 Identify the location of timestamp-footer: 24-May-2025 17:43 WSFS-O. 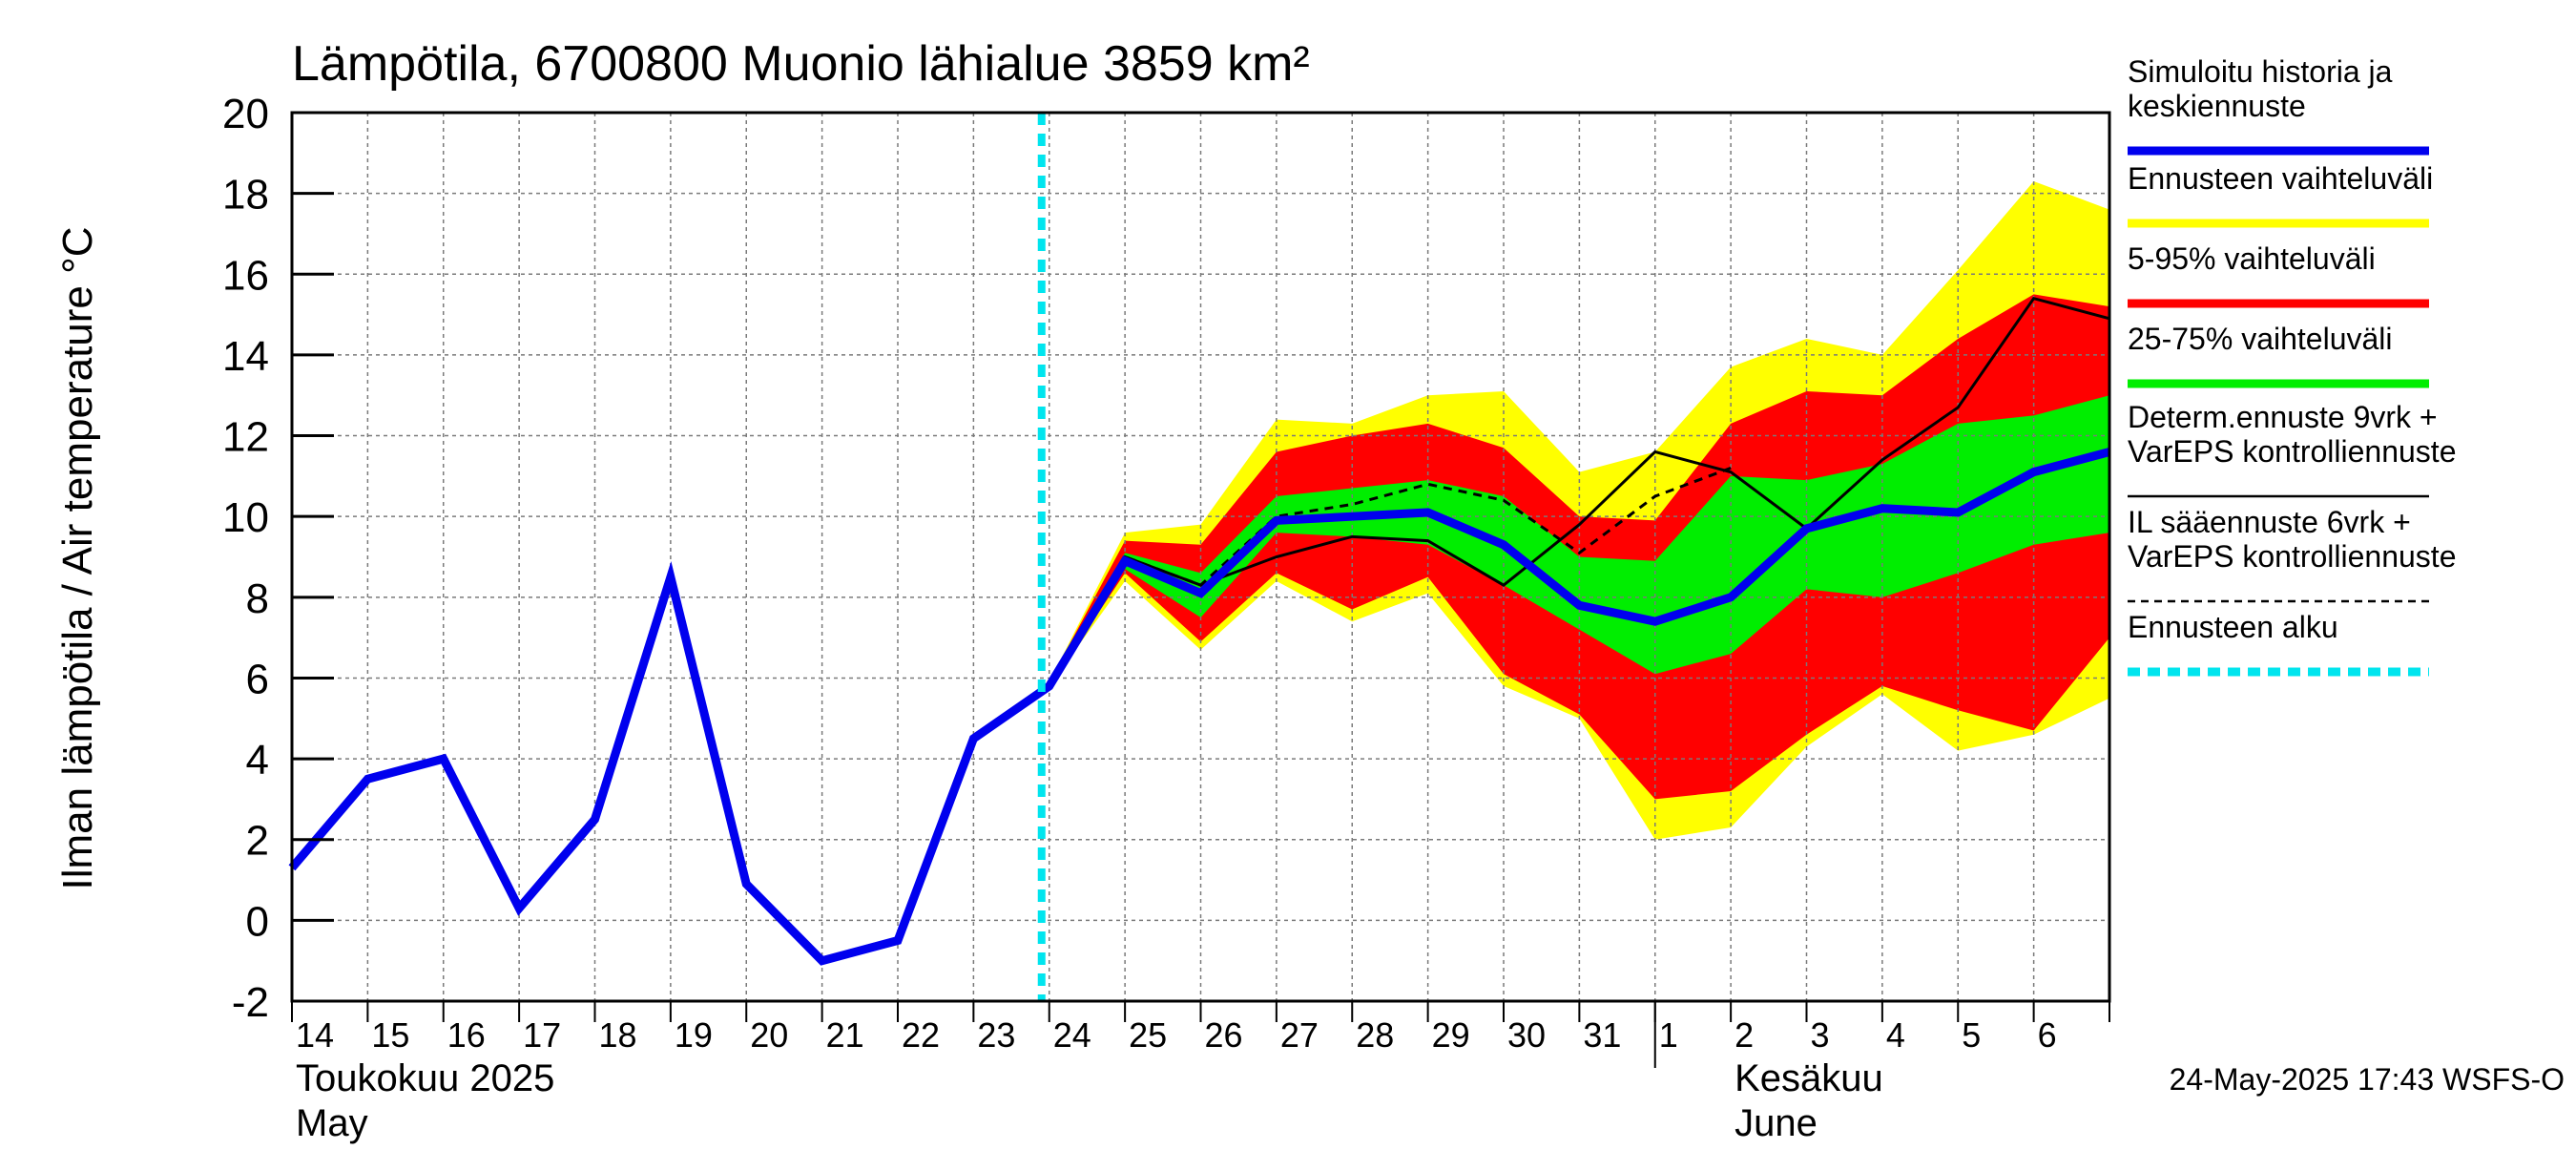
(2367, 1079).